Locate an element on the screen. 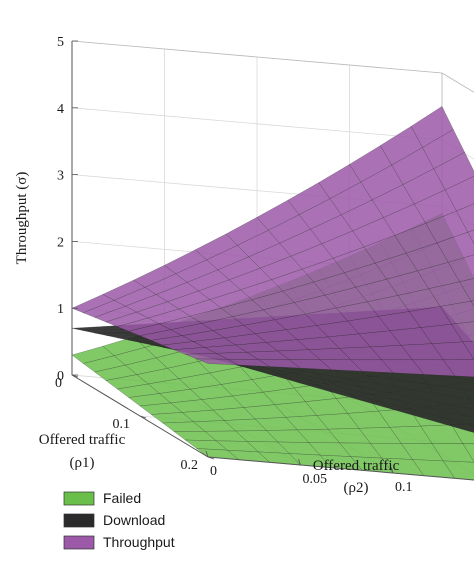 The image size is (474, 566). y-tick-label: 0.2 is located at coordinates (190, 465).